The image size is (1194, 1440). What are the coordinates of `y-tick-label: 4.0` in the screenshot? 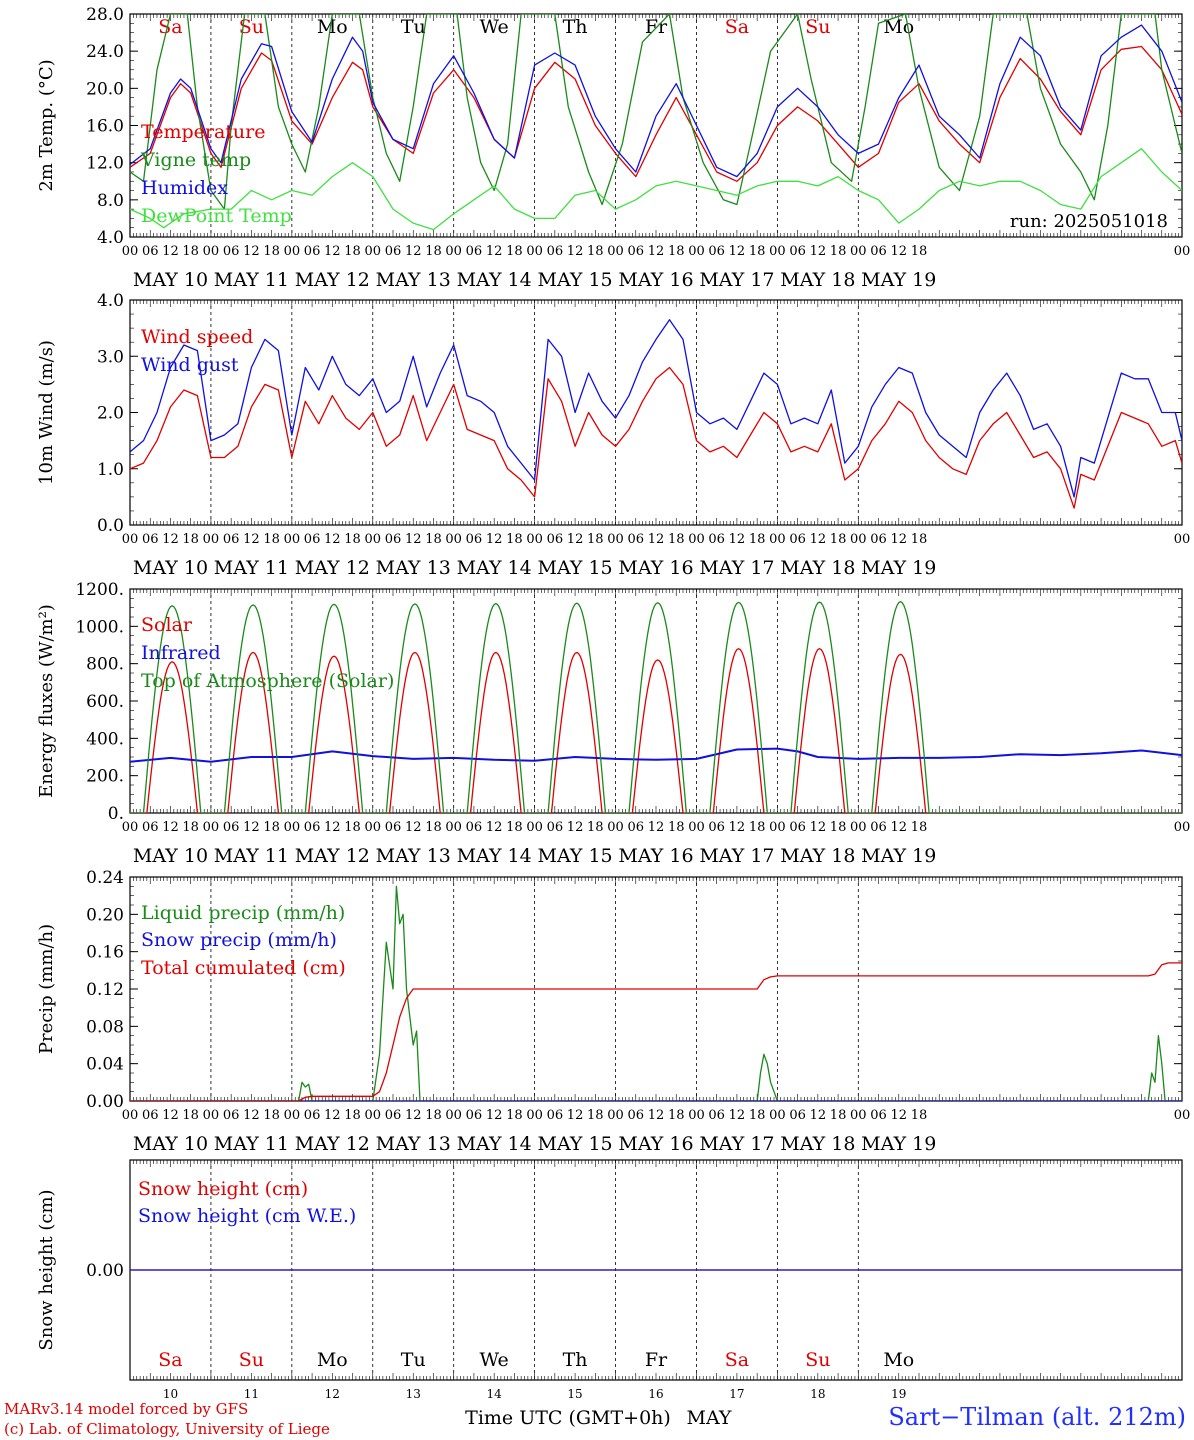 It's located at (110, 301).